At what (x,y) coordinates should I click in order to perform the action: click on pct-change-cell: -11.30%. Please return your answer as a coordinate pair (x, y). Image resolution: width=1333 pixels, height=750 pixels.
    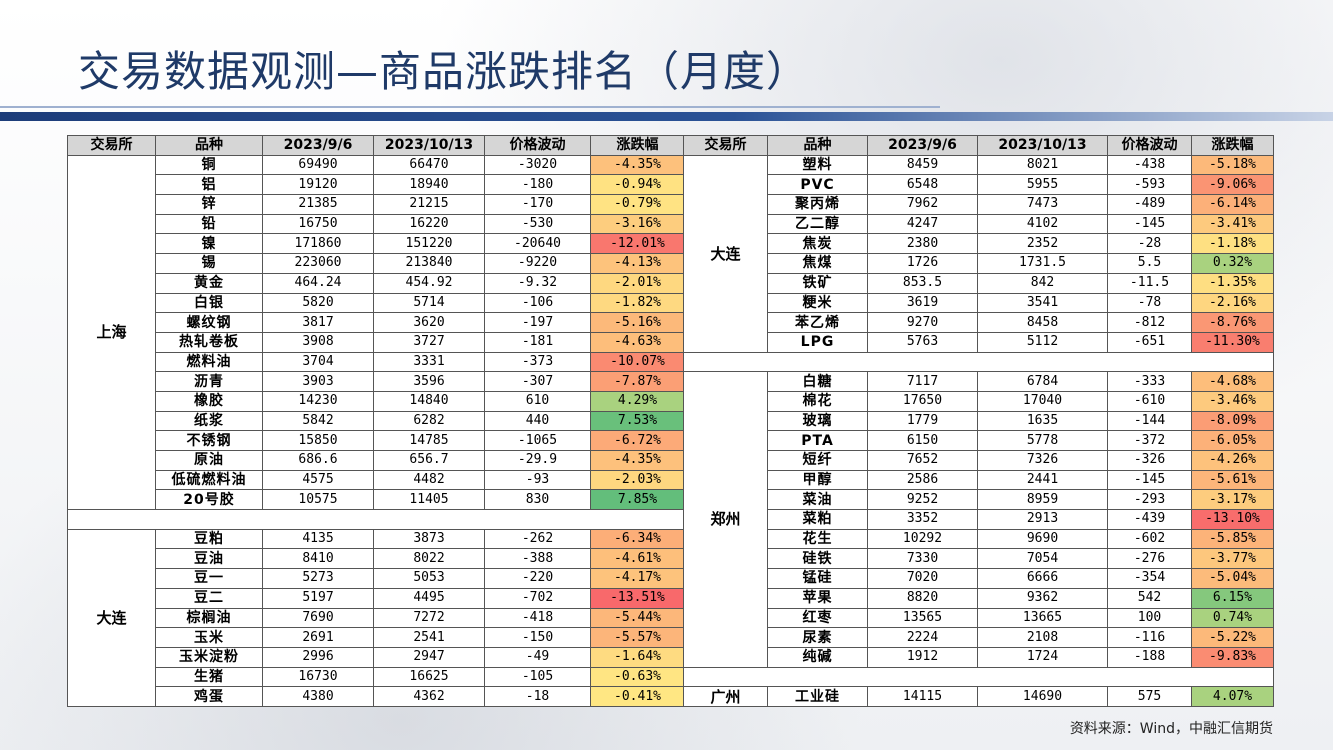
    Looking at the image, I should click on (1232, 342).